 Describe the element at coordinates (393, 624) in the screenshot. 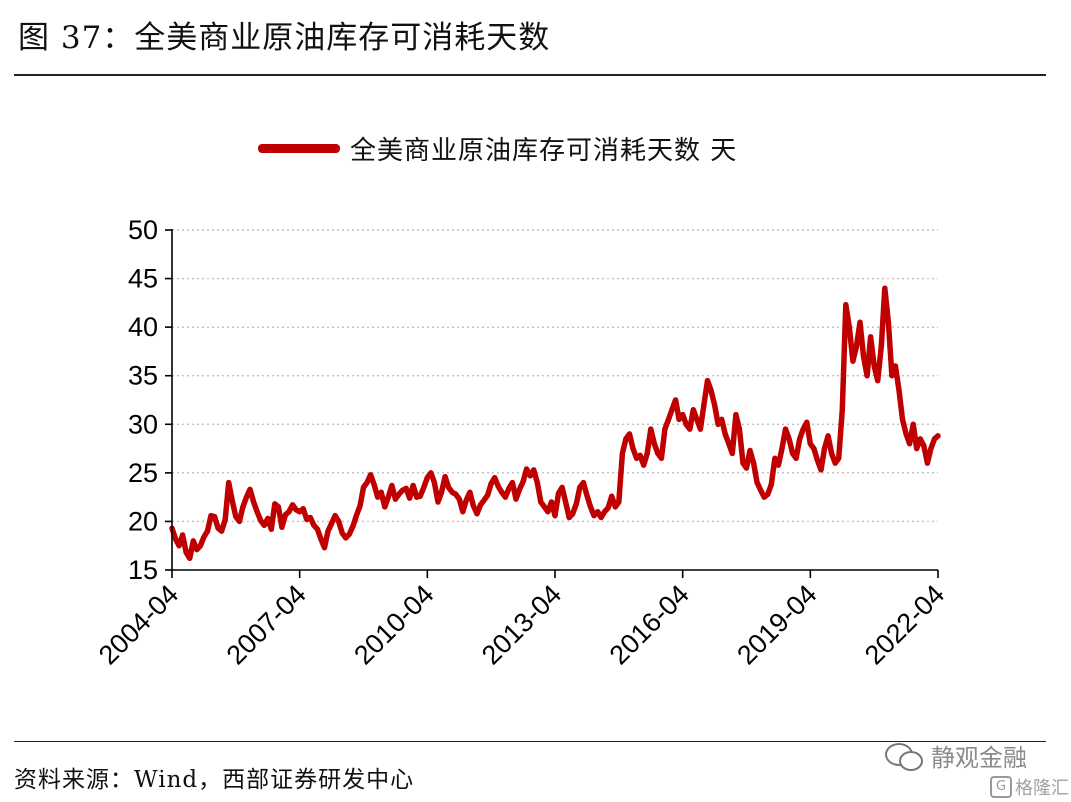

I see `x-tick-label: 2010-04` at that location.